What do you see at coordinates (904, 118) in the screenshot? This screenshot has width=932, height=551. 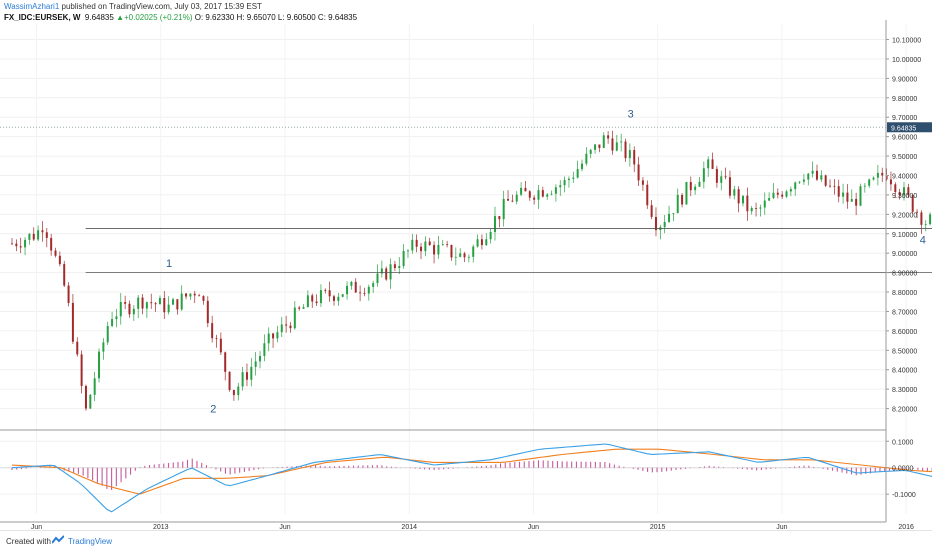 I see `y-tick-label: 9.70000` at bounding box center [904, 118].